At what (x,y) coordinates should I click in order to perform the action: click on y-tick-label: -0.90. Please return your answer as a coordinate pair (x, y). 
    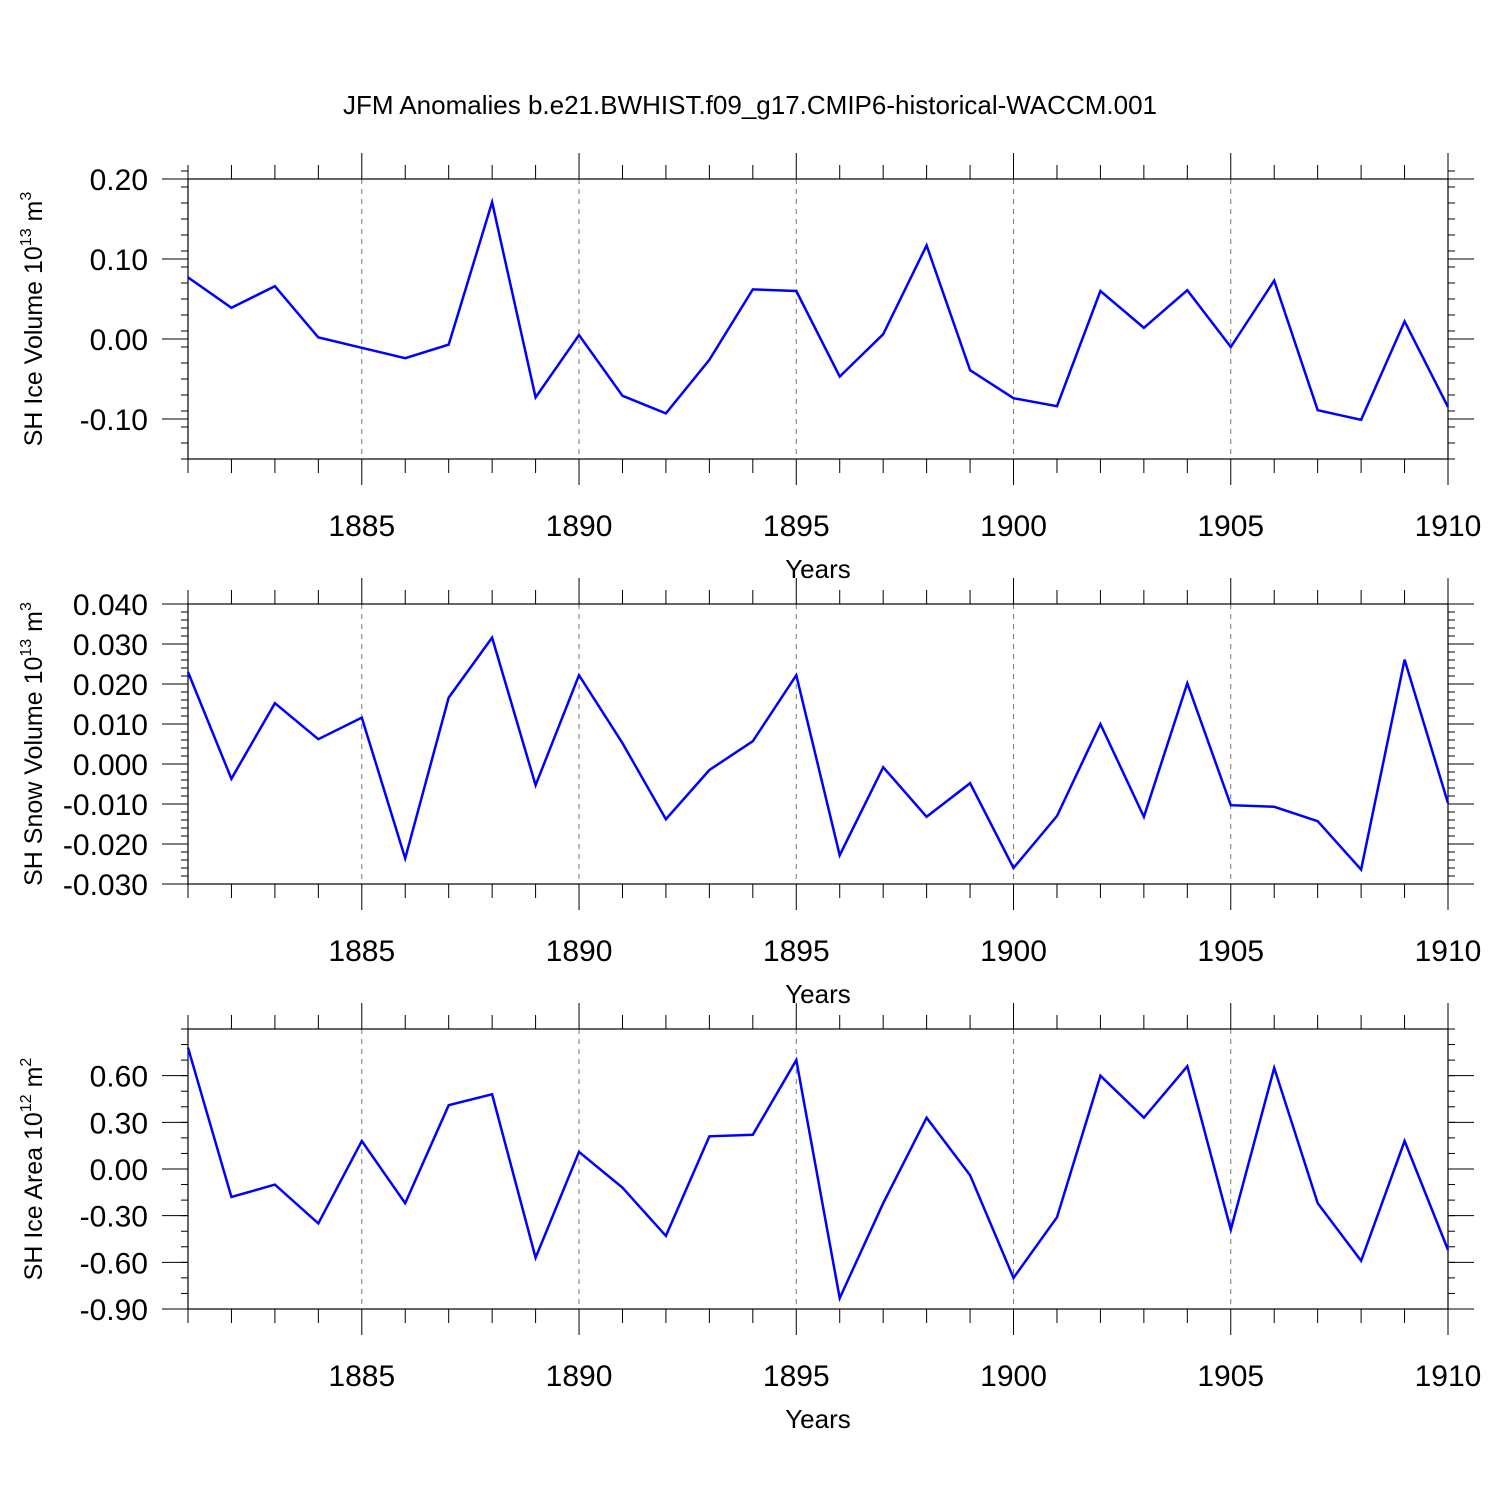
    Looking at the image, I should click on (114, 1310).